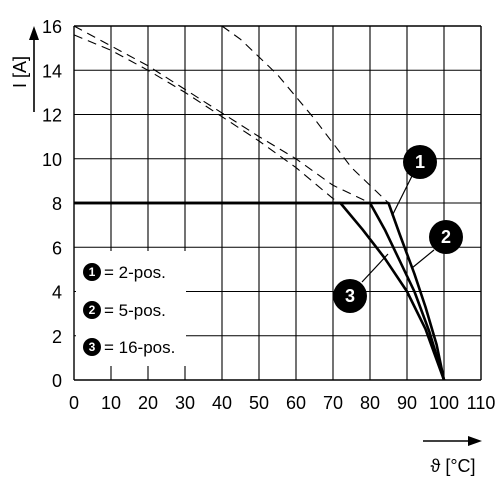  I want to click on legend: 1 = 2-pos. 2 = 5-pos. 3 = 16-pos., so click(131, 308).